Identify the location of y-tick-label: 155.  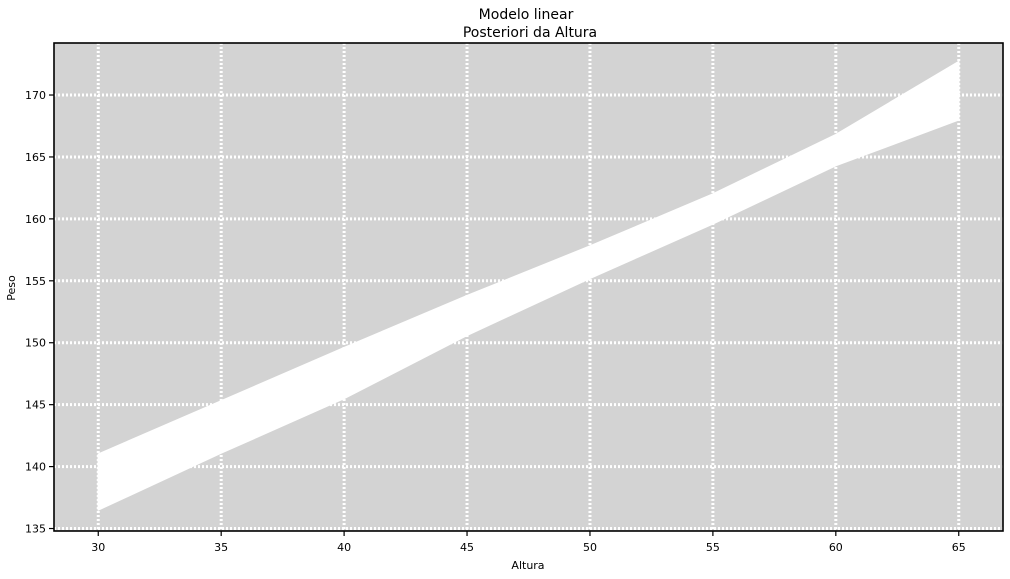
(35, 281).